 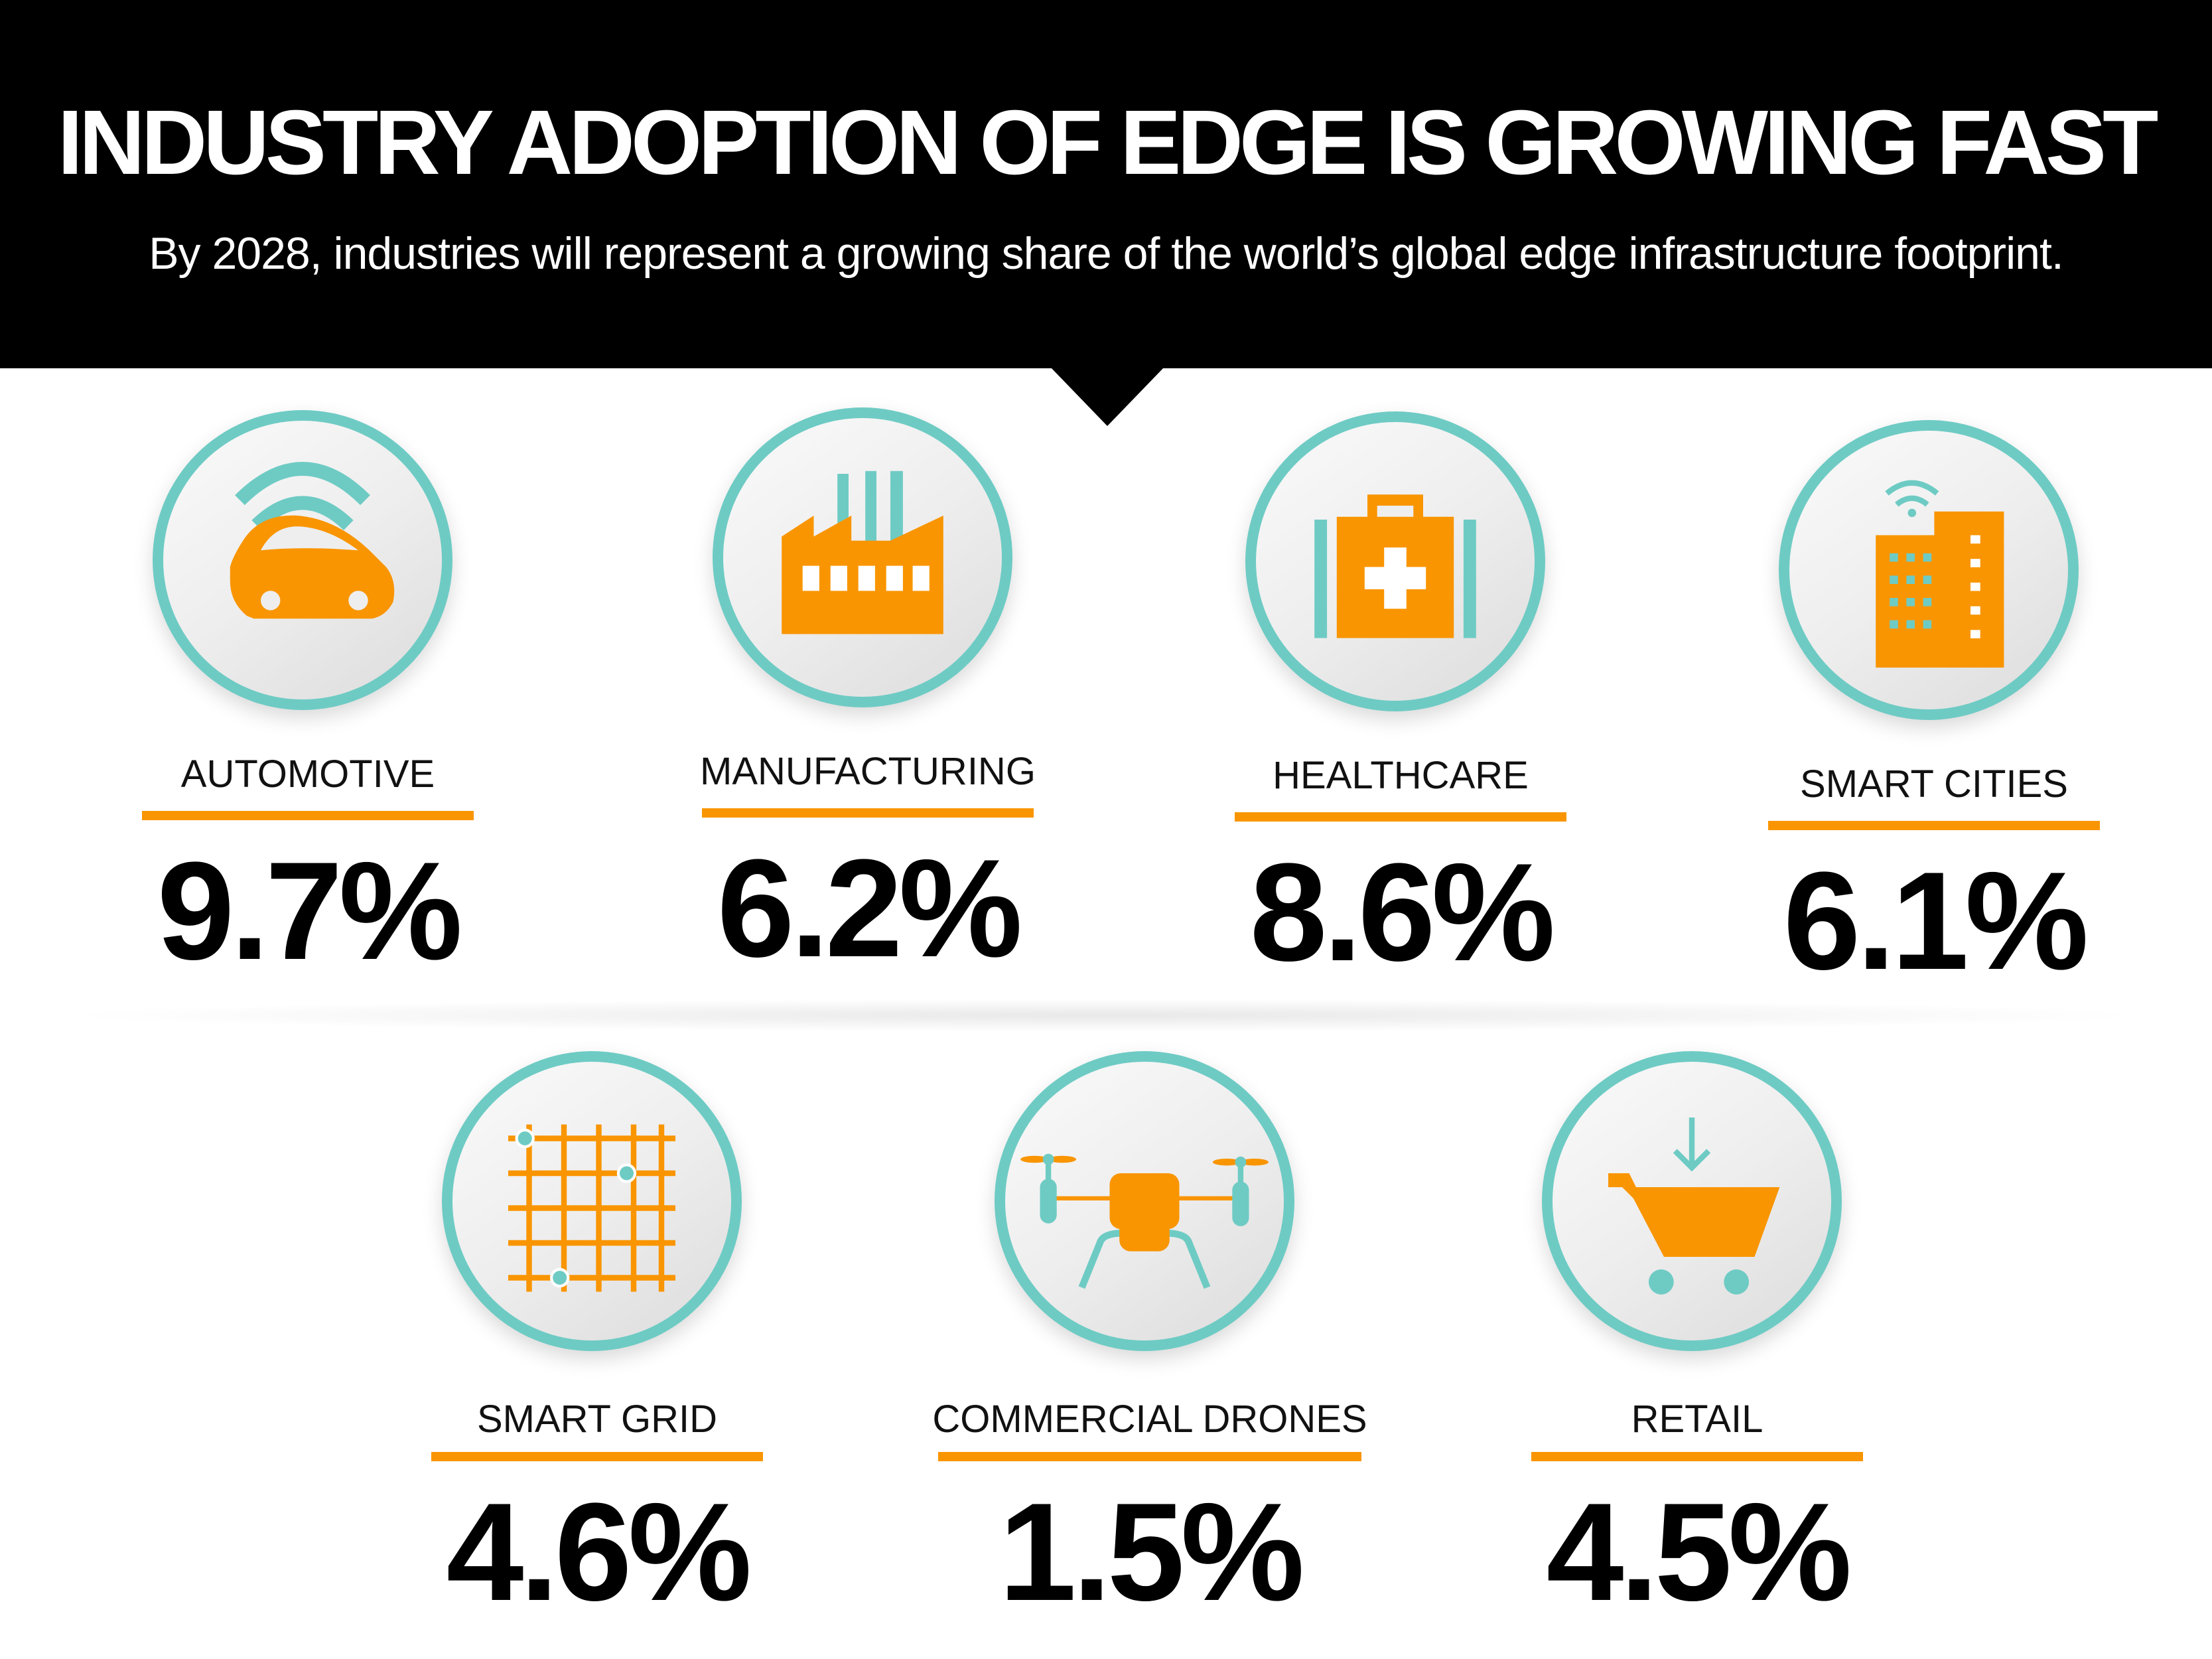 What do you see at coordinates (868, 771) in the screenshot?
I see `industry-label: MANUFACTURING` at bounding box center [868, 771].